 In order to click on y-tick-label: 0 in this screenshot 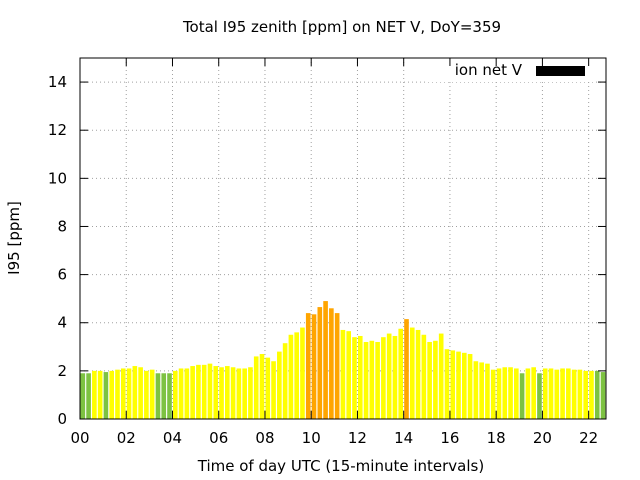, I will do `click(62, 419)`.